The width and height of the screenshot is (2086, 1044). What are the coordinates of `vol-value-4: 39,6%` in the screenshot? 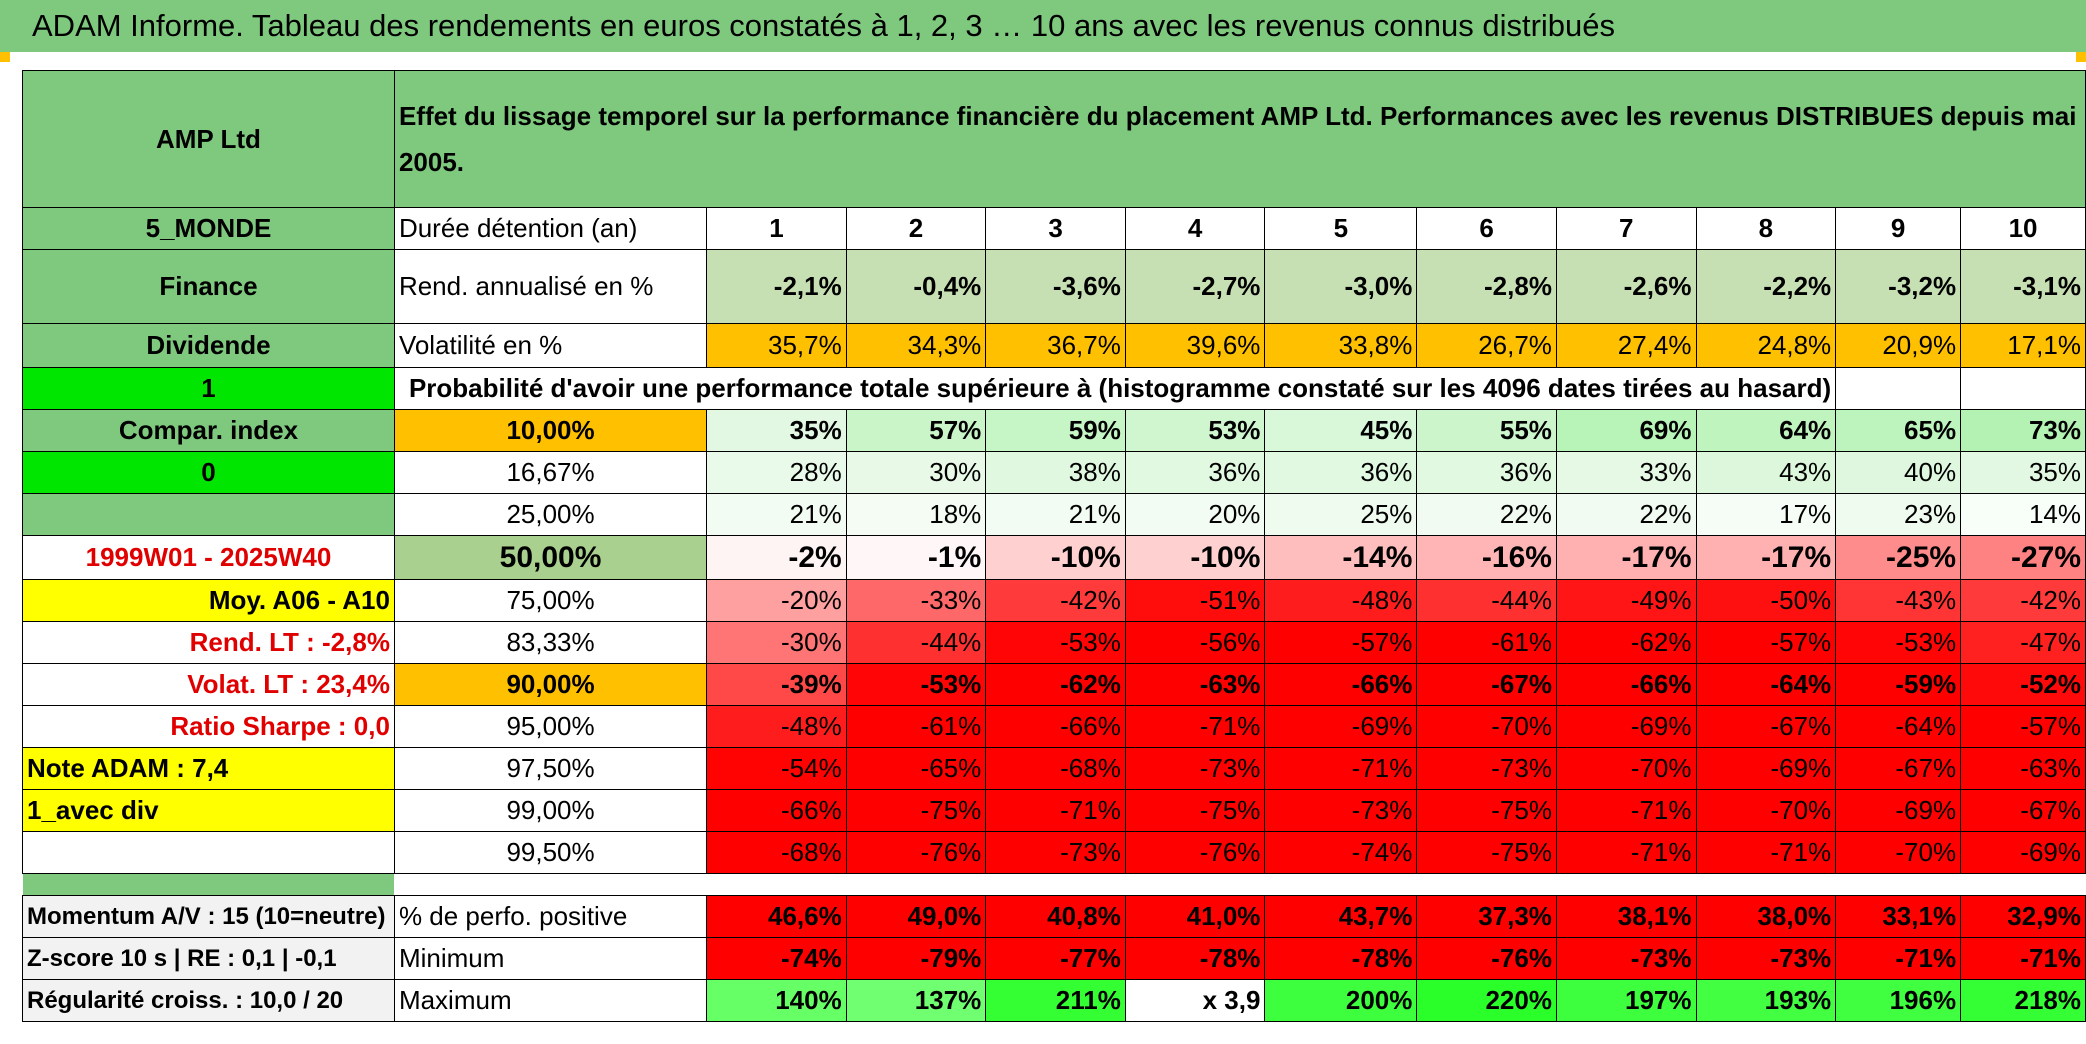 It's located at (1195, 345).